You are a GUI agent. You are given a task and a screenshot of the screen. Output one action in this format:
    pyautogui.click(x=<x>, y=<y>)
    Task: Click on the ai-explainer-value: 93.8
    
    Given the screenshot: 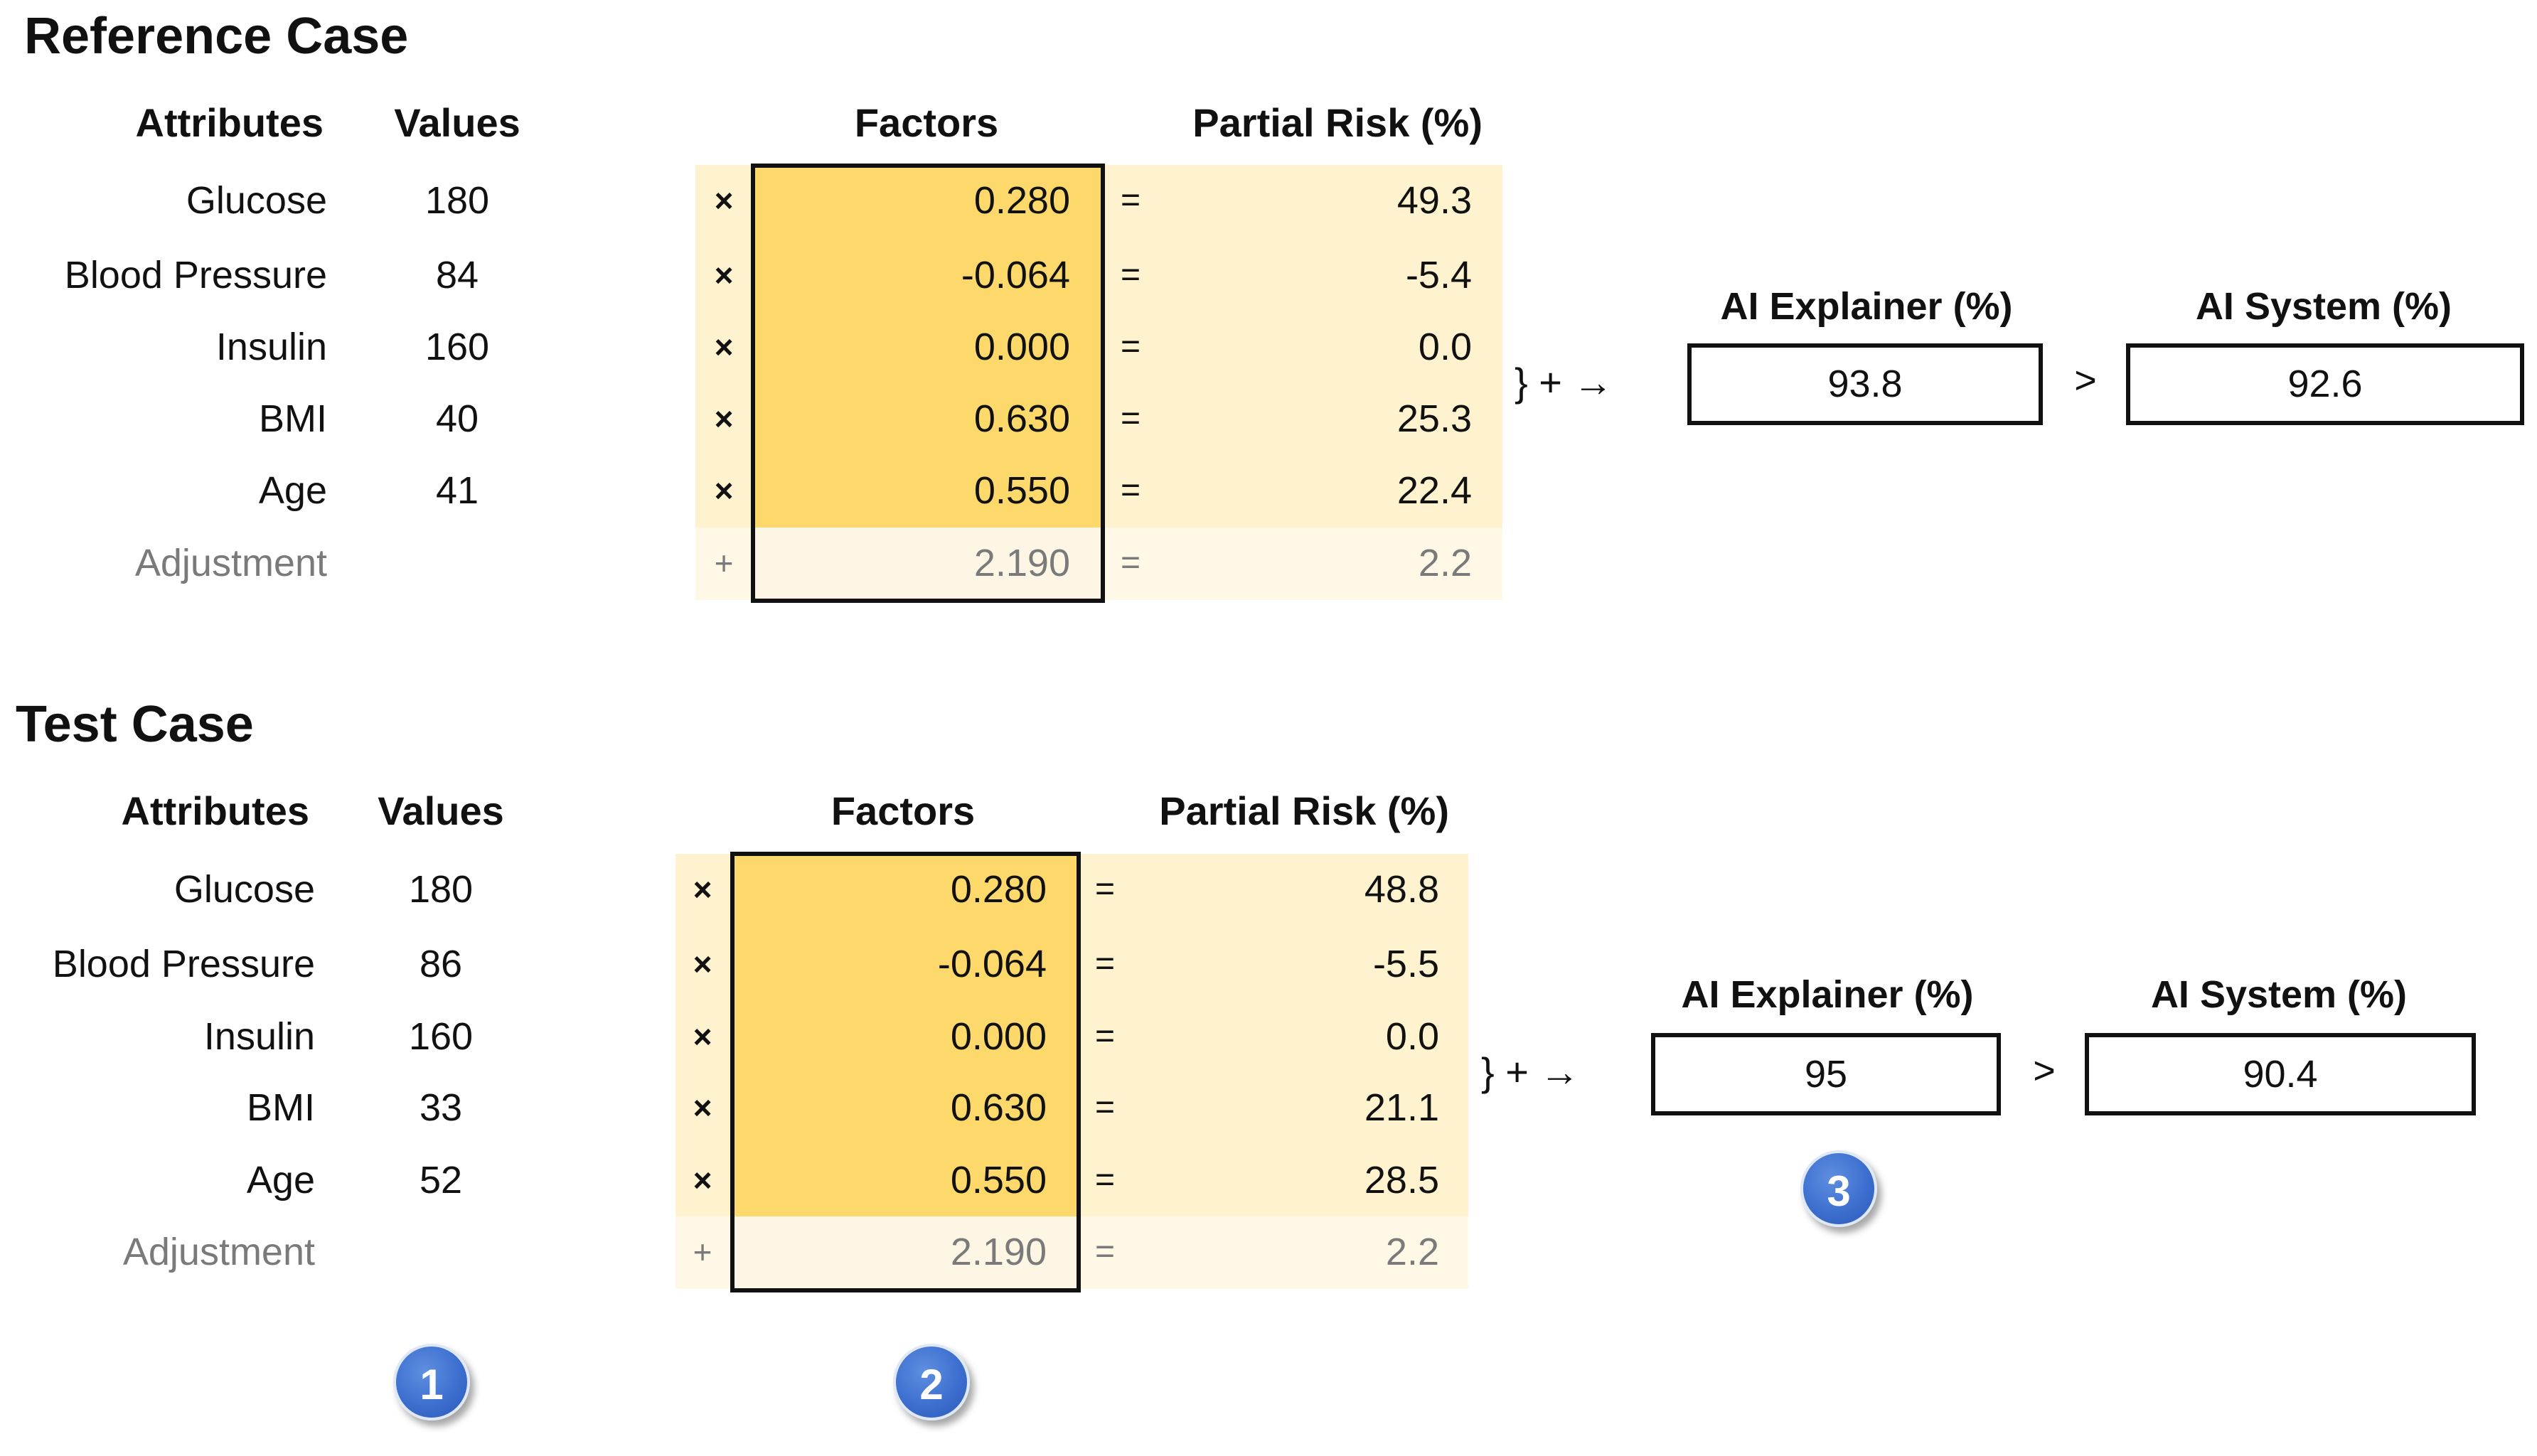 What is the action you would take?
    pyautogui.click(x=1865, y=384)
    